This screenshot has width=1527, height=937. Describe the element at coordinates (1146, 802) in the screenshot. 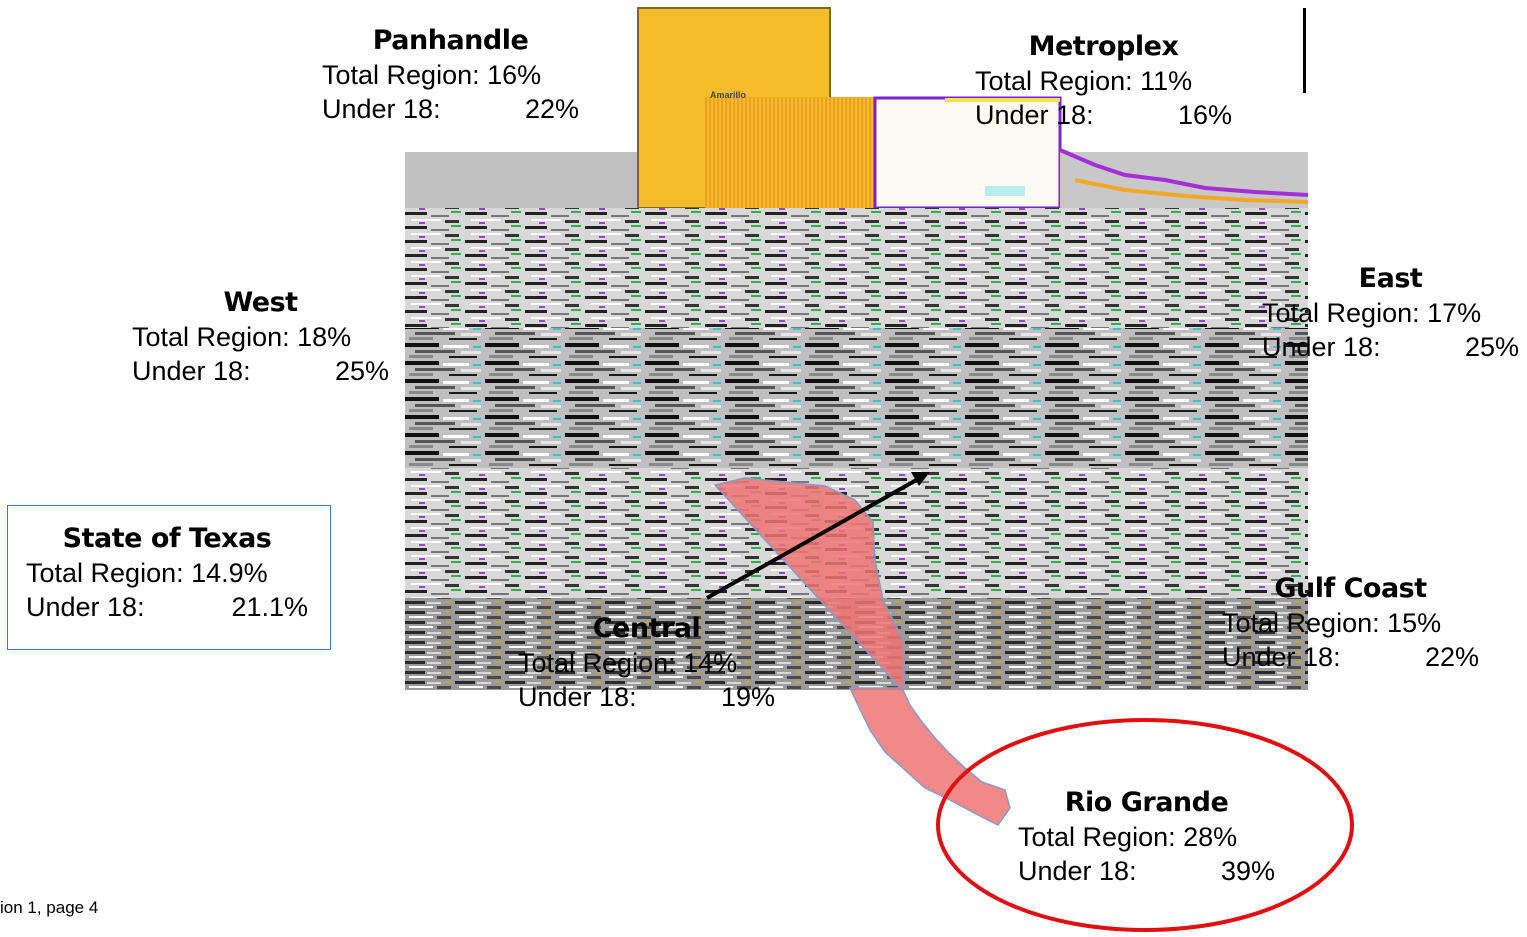

I see `region-name: Rio Grande` at that location.